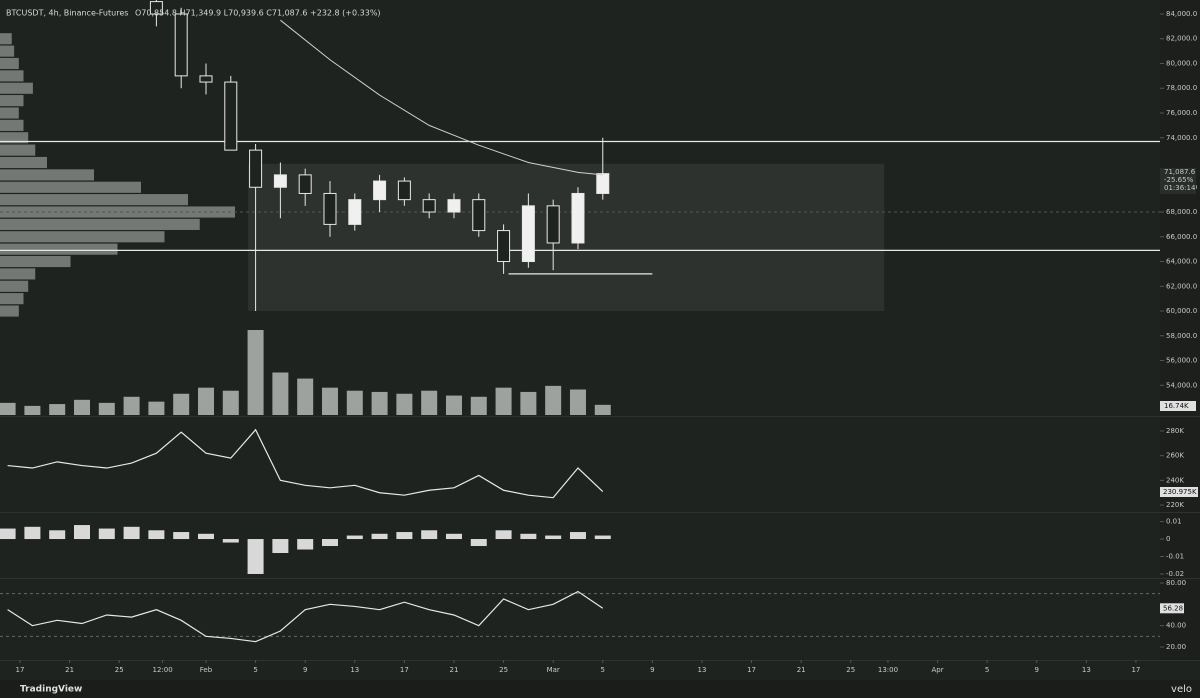  I want to click on brand: TradingView, so click(51, 690).